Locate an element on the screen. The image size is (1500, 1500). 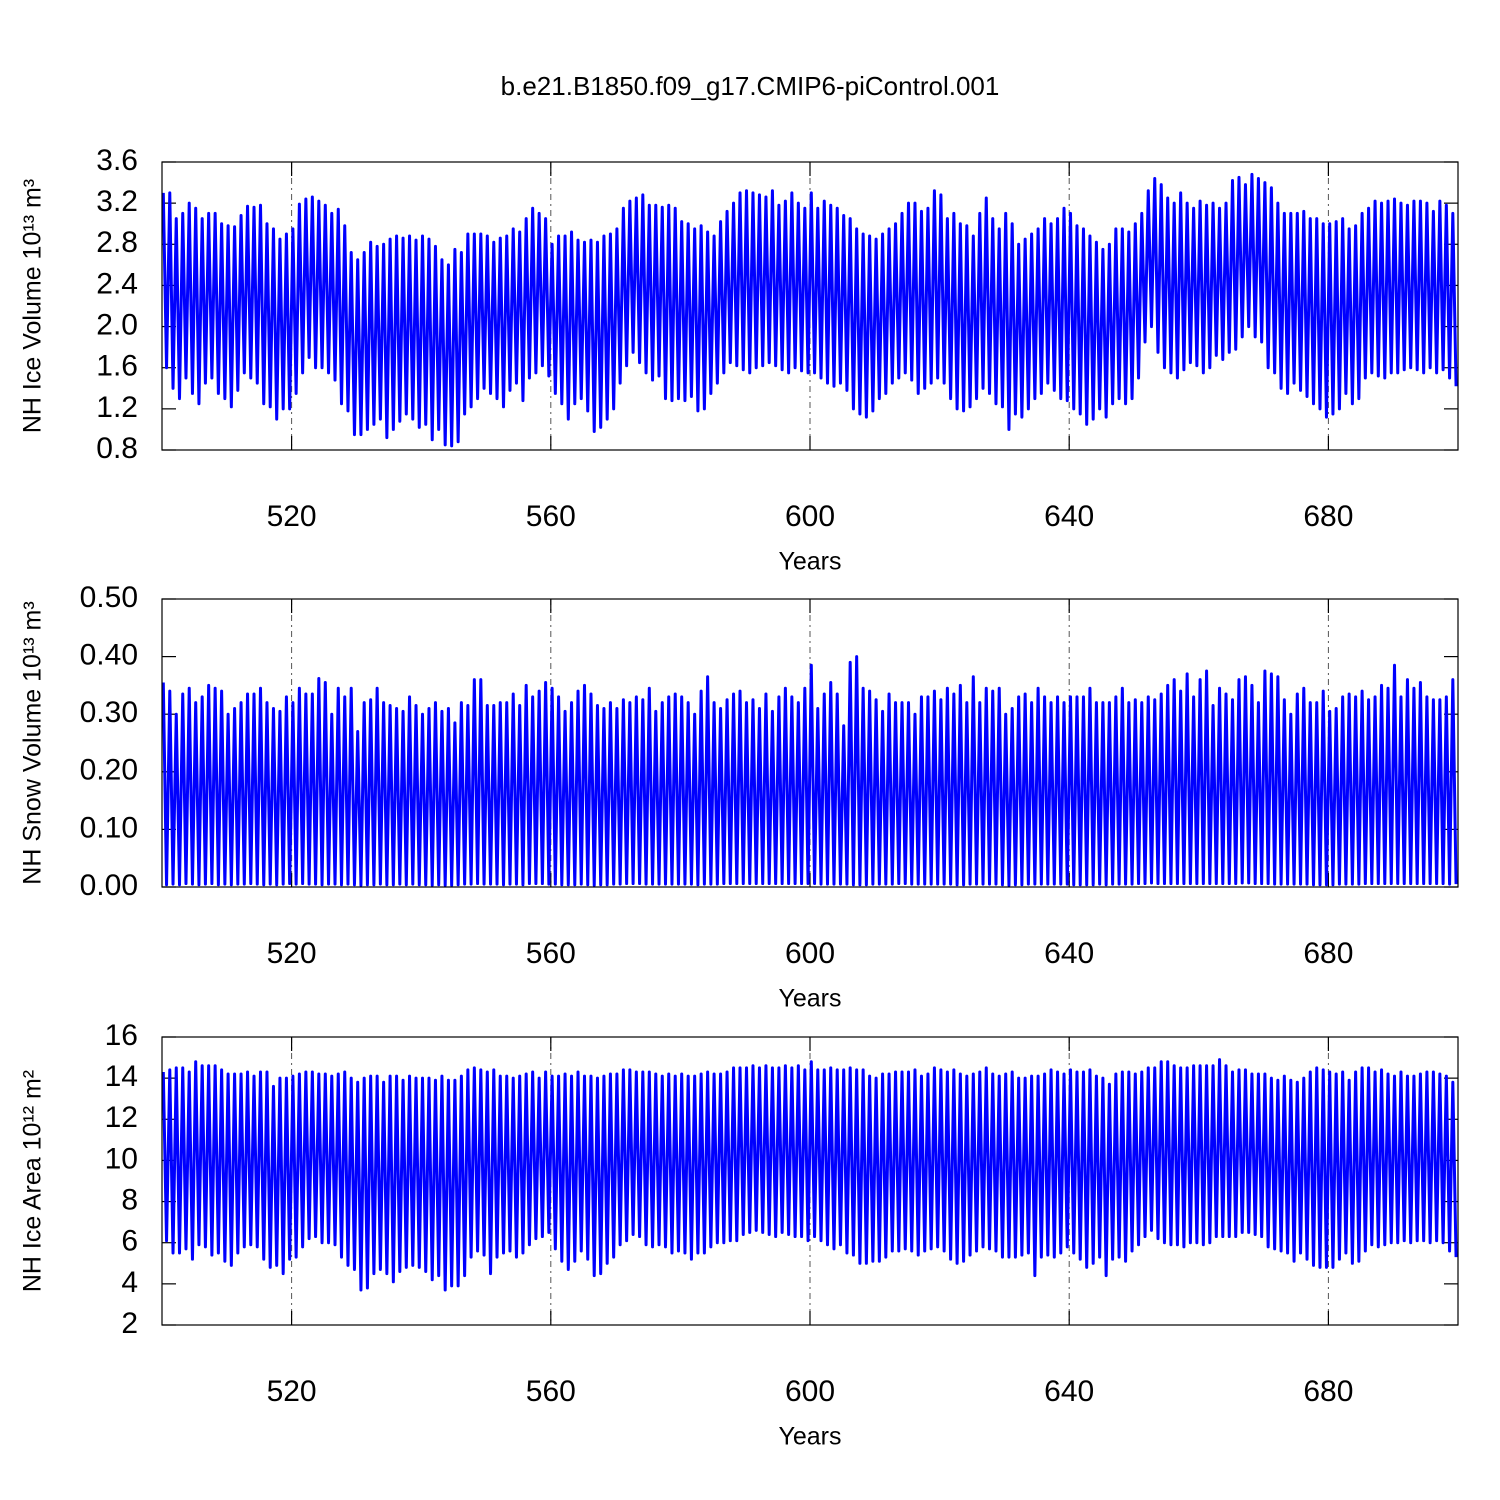
y-tick-label: 2.0 is located at coordinates (117, 324).